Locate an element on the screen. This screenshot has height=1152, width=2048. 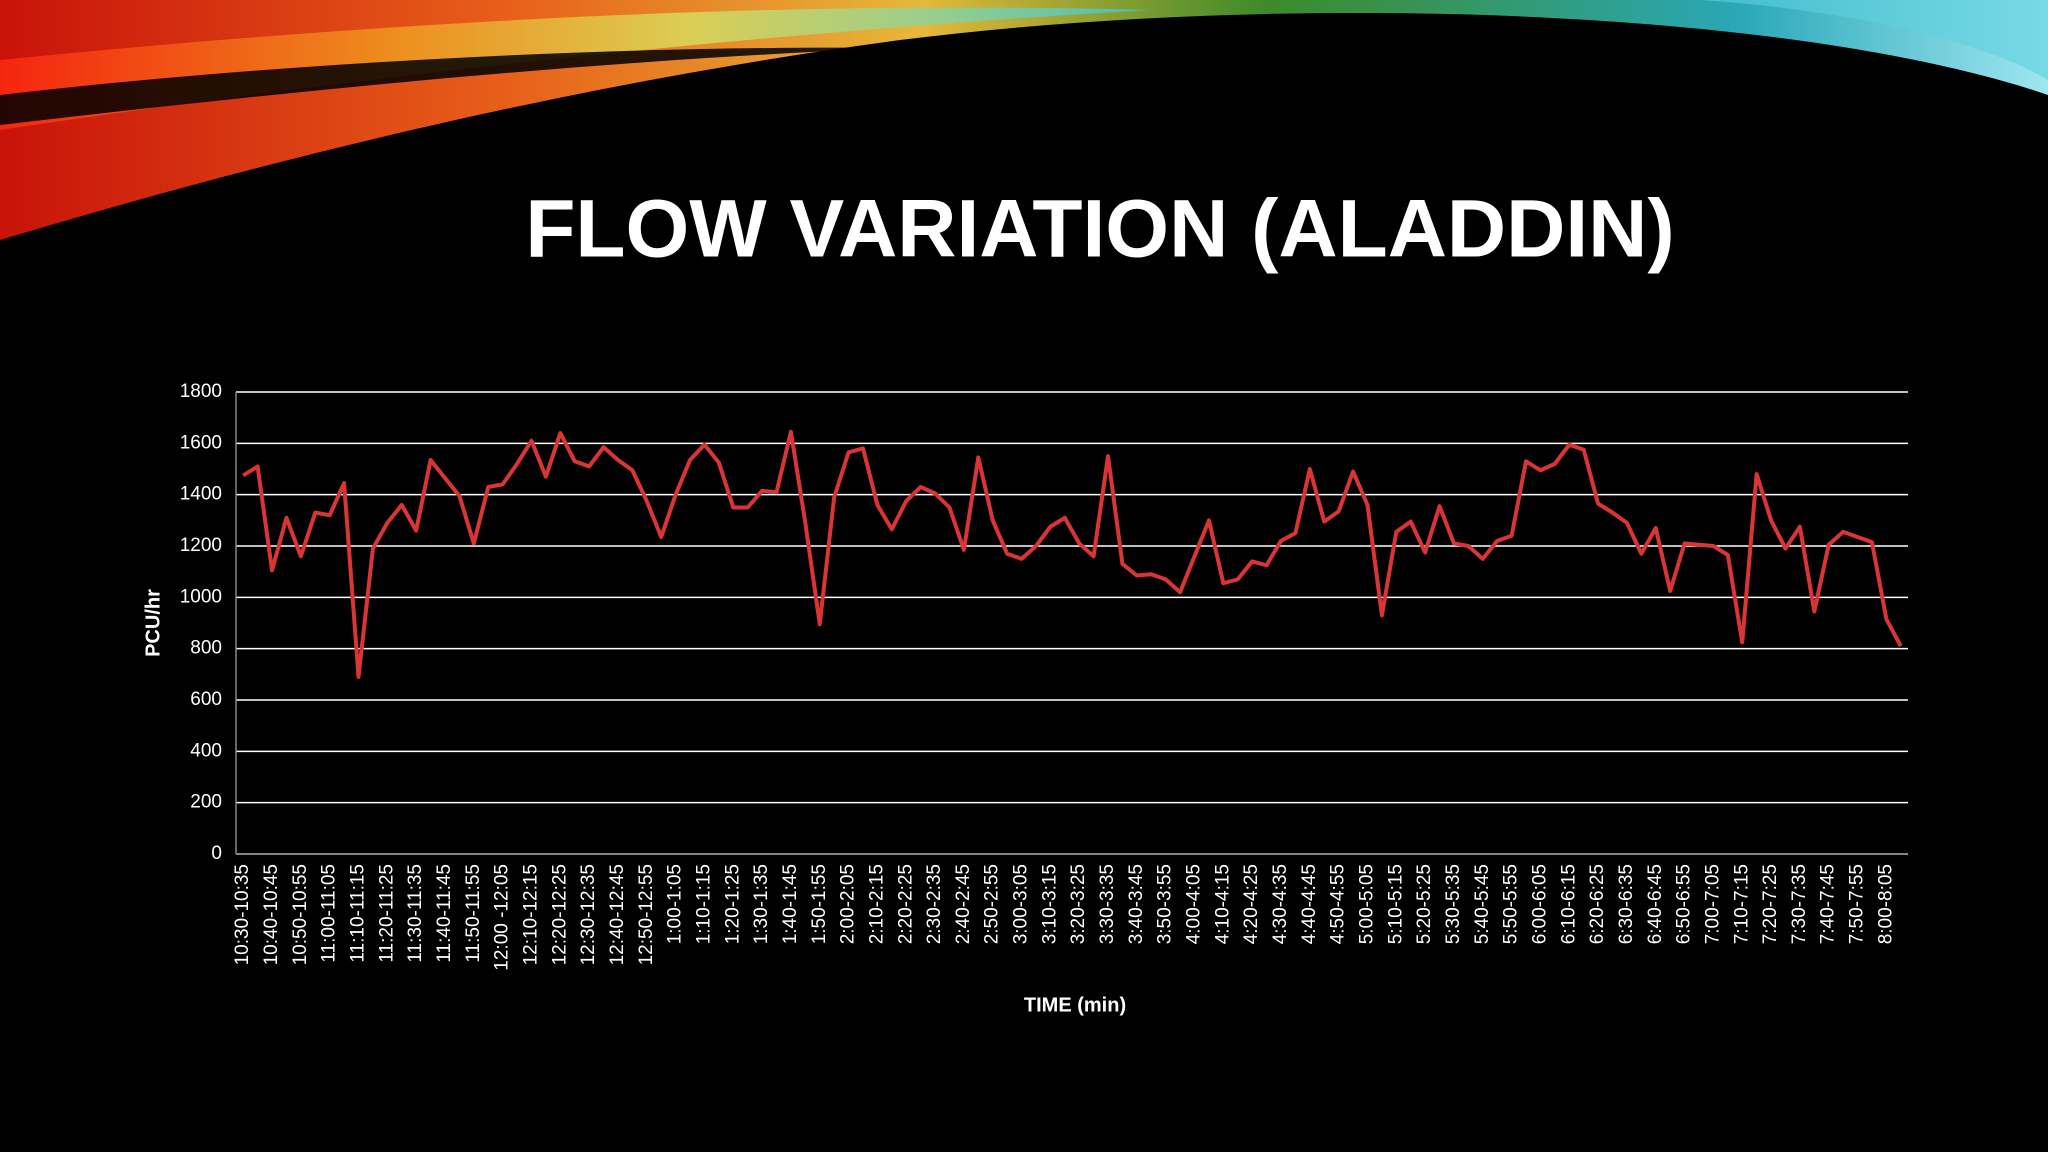
x-tick-label: 3:00-3:05 is located at coordinates (1021, 904).